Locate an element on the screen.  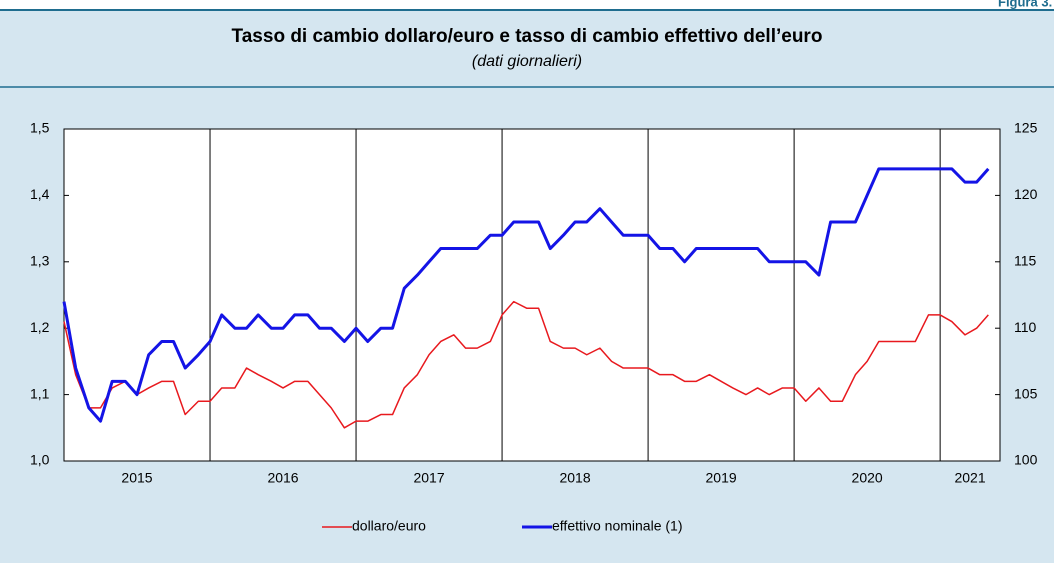
chart-subtitle: (dati giornalieri) is located at coordinates (527, 61).